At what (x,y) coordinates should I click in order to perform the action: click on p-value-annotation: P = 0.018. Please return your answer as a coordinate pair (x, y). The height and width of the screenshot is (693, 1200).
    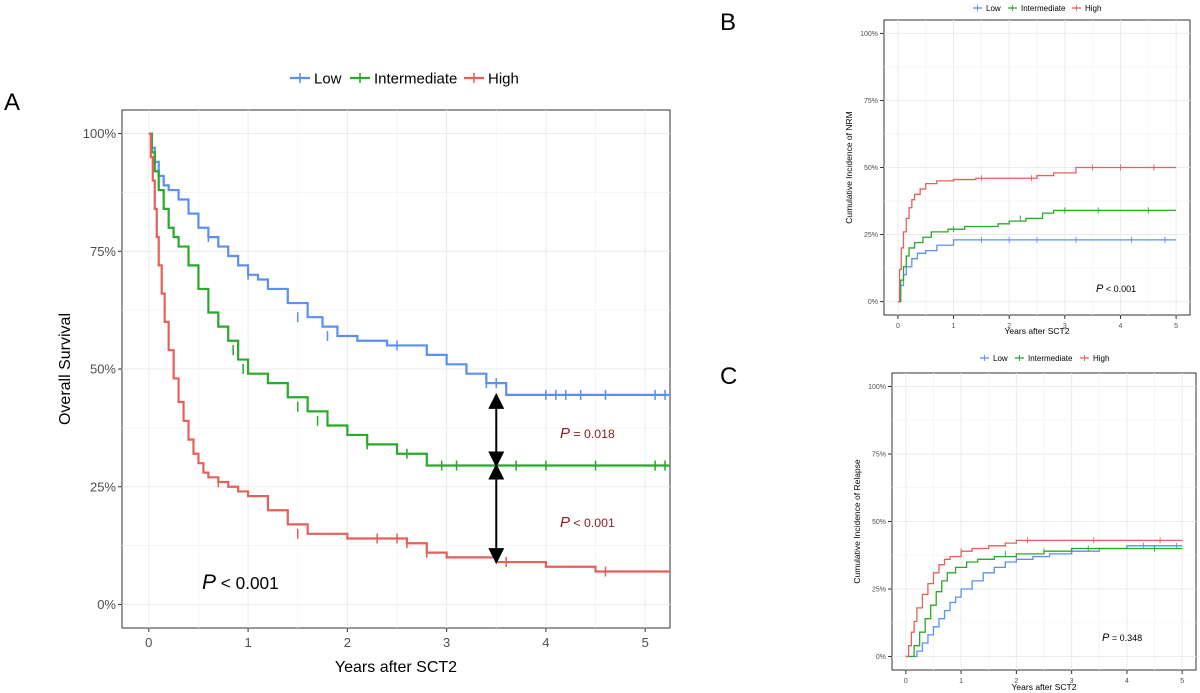
    Looking at the image, I should click on (587, 433).